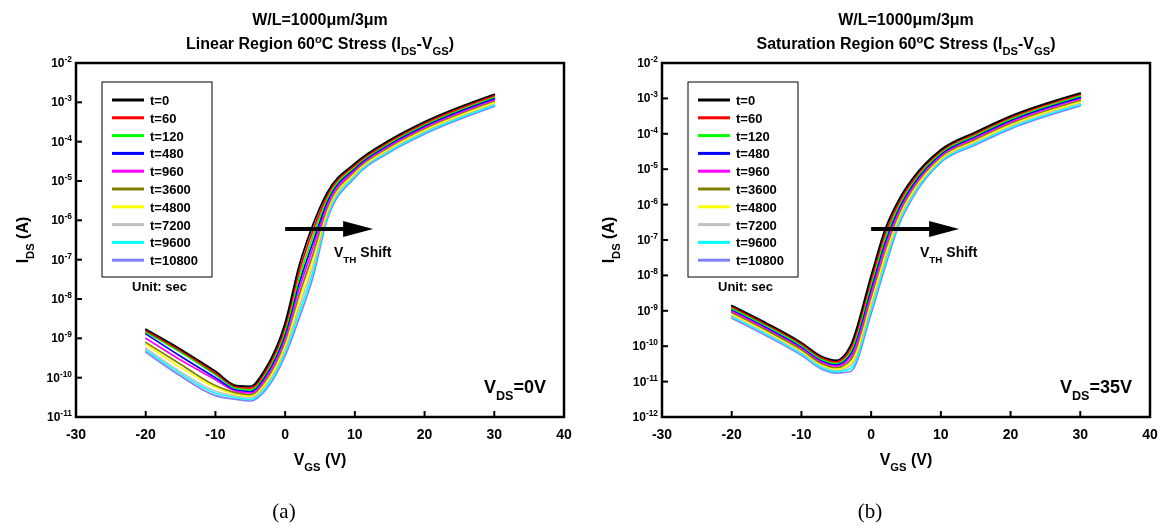  I want to click on text: (b), so click(870, 511).